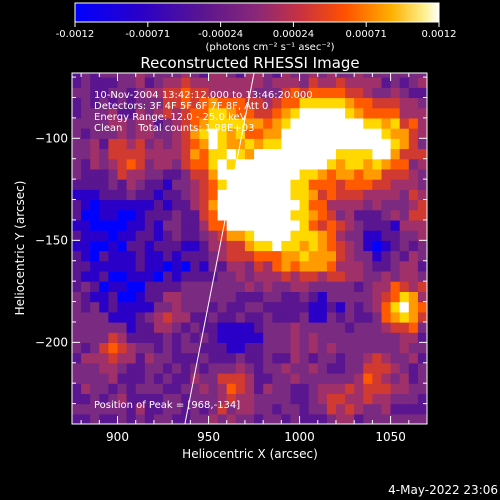  I want to click on colorbar-tick-label: -0.00071, so click(147, 34).